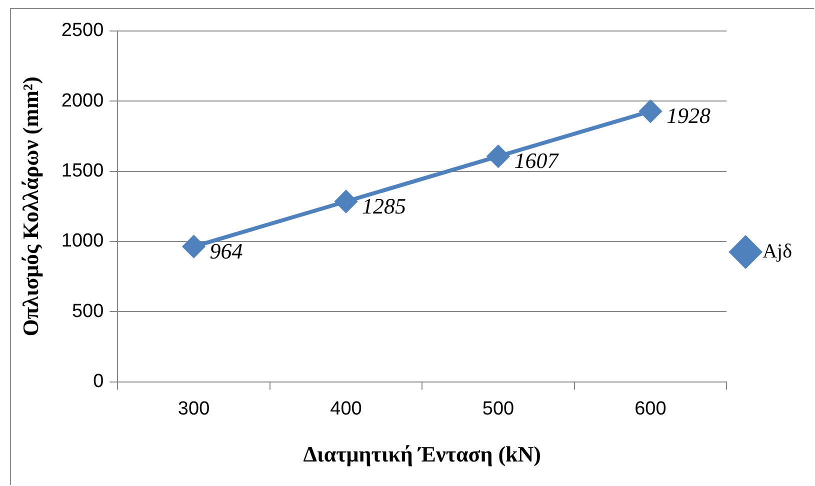  I want to click on y-tick-label: 2000, so click(82, 101).